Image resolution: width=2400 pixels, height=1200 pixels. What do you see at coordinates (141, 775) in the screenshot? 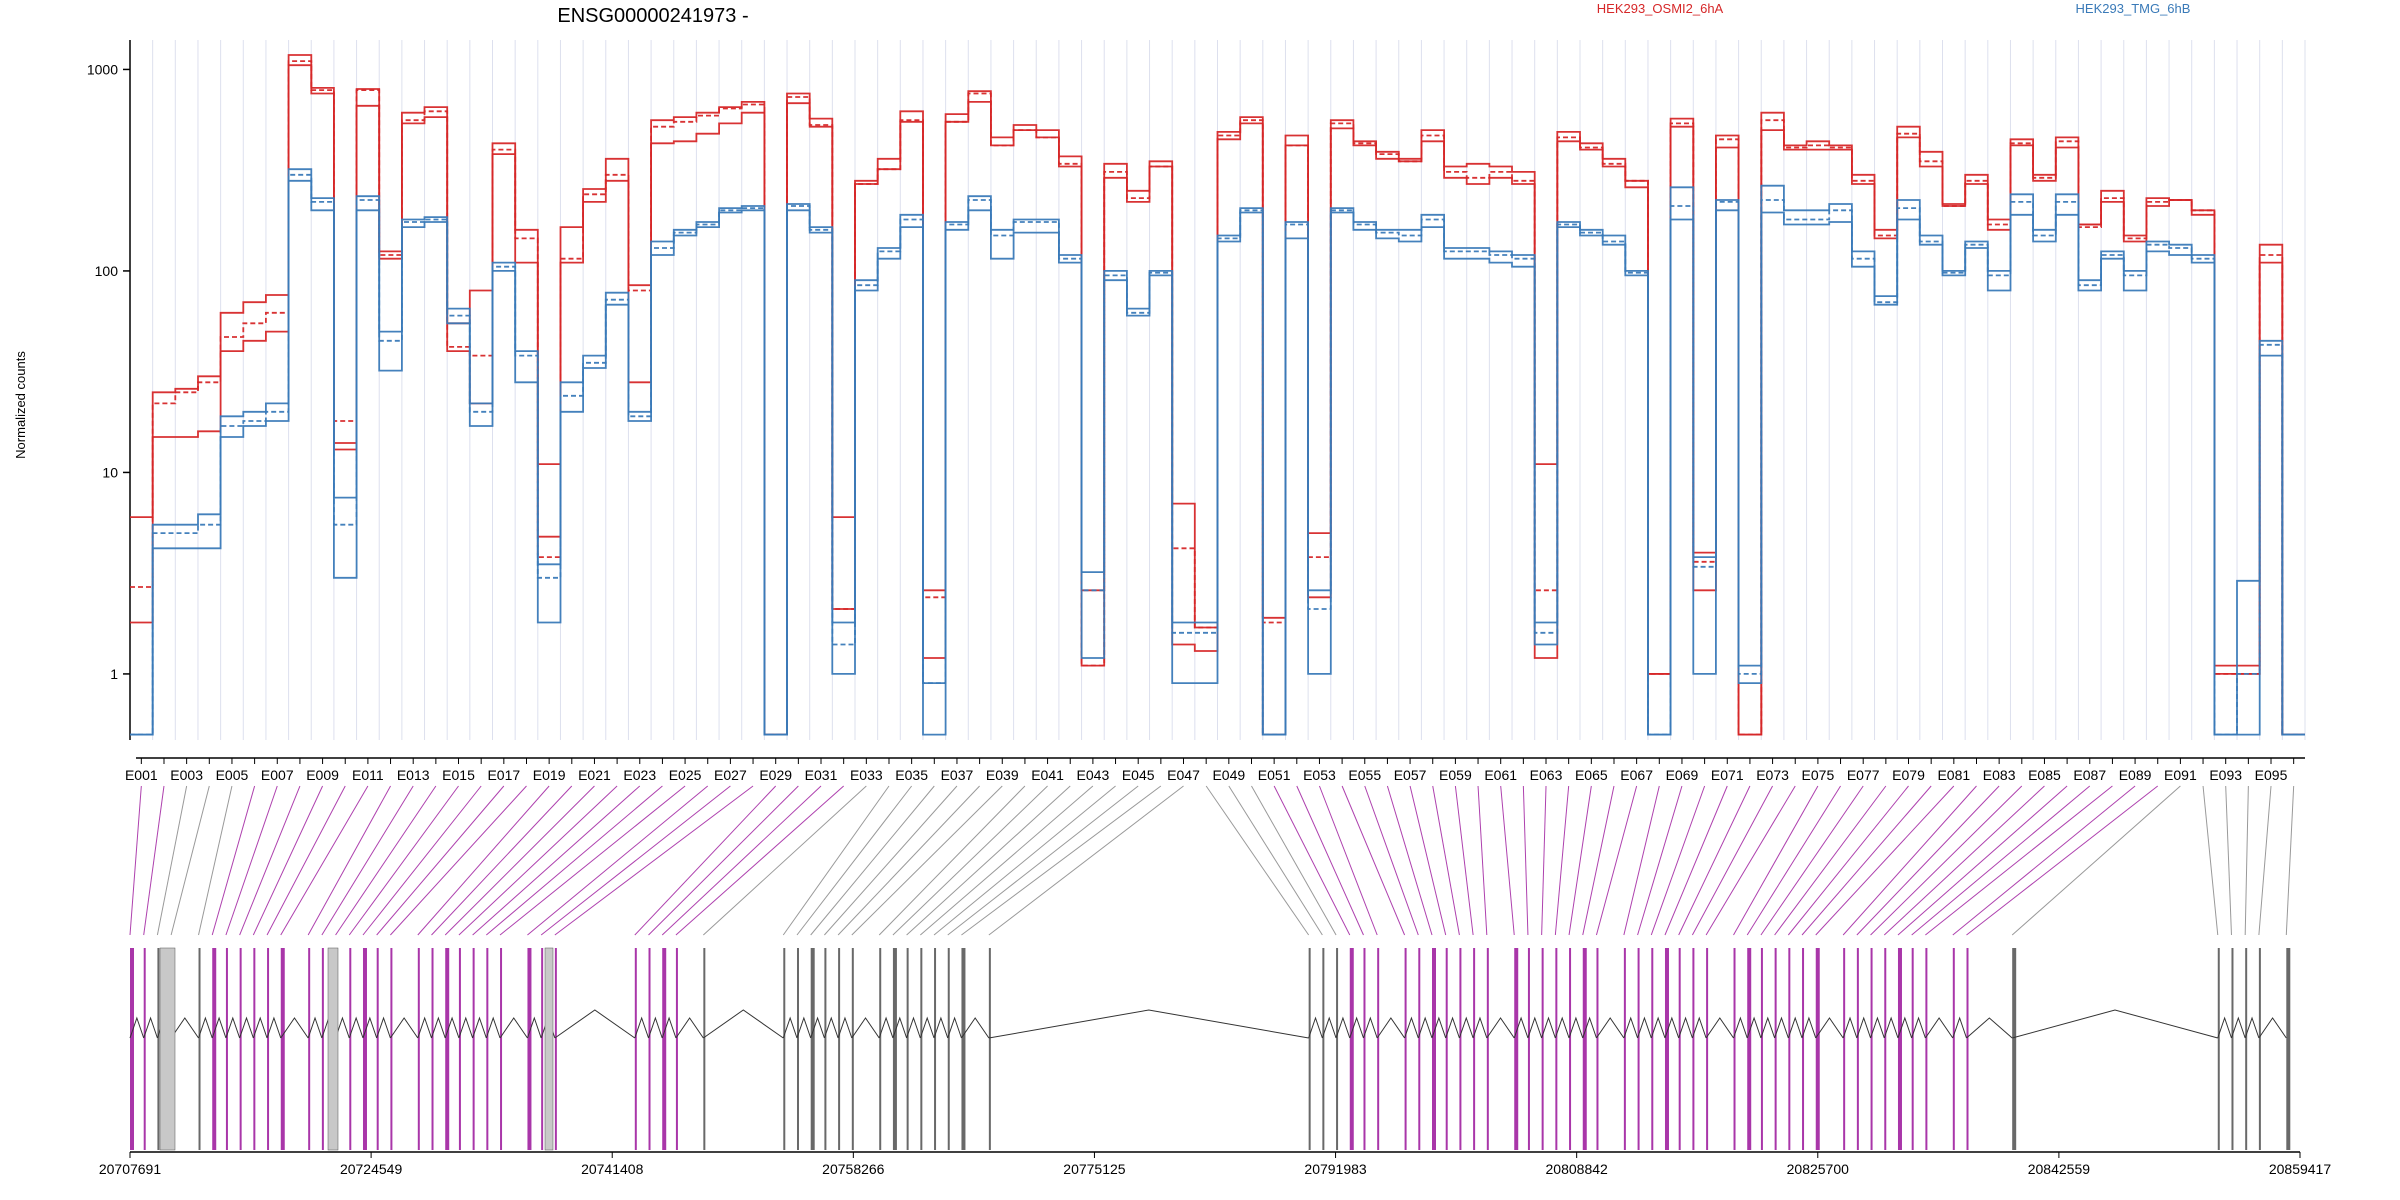
I see `exon-tick-label: E001` at bounding box center [141, 775].